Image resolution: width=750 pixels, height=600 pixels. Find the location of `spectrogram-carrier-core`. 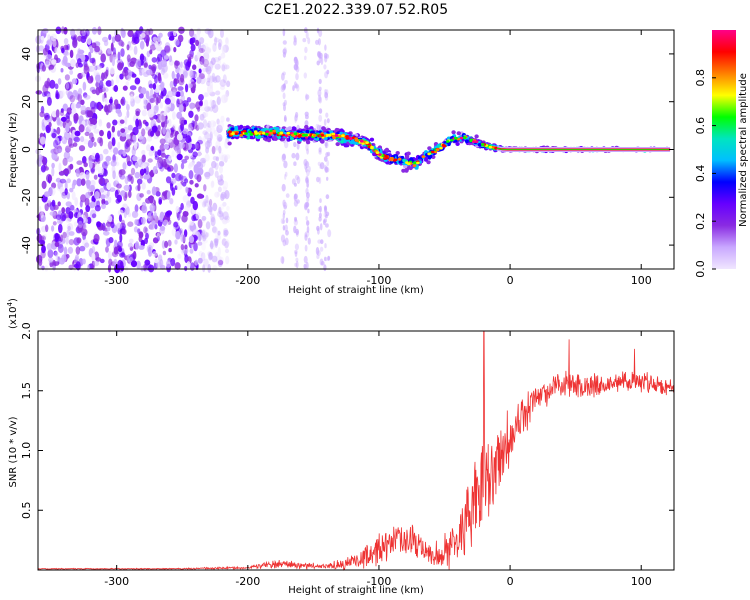

spectrogram-carrier-core is located at coordinates (583, 148).